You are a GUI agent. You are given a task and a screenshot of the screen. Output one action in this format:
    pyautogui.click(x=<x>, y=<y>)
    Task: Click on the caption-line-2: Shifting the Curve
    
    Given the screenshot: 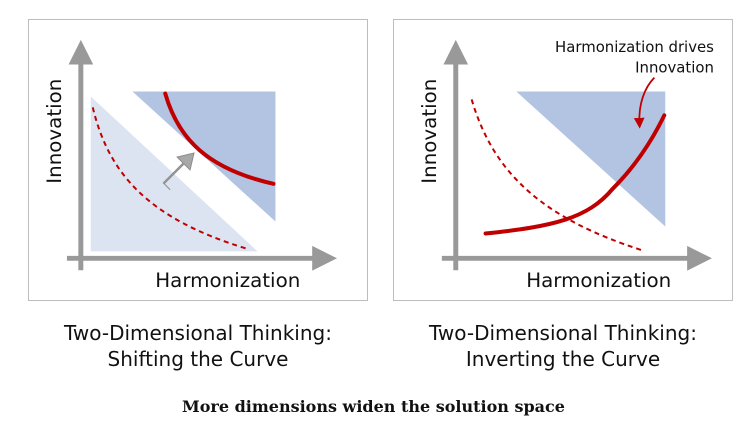 What is the action you would take?
    pyautogui.click(x=198, y=359)
    